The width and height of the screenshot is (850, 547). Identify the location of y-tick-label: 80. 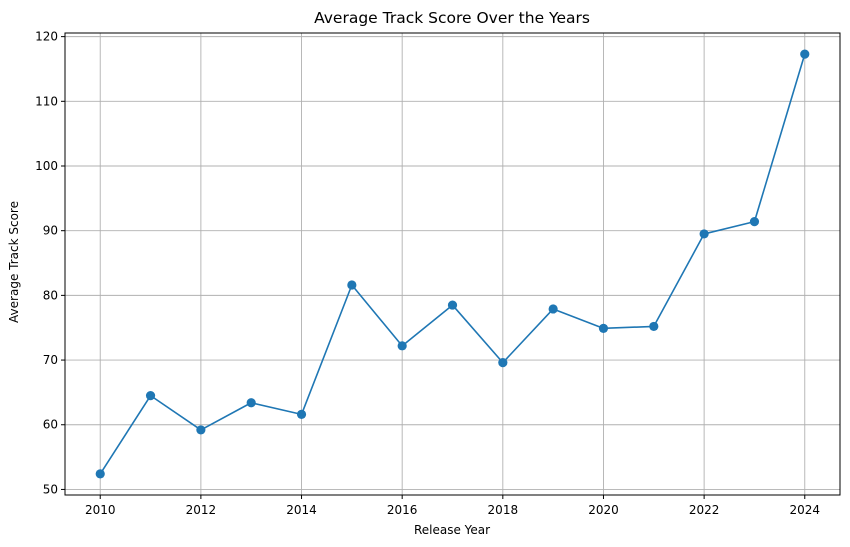
(50, 295).